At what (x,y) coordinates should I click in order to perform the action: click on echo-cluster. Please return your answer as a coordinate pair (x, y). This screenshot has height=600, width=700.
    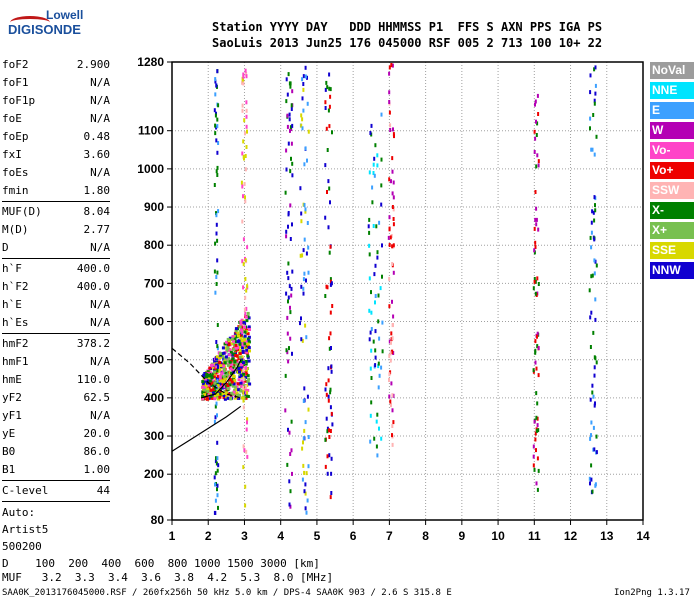
    Looking at the image, I should click on (375, 285).